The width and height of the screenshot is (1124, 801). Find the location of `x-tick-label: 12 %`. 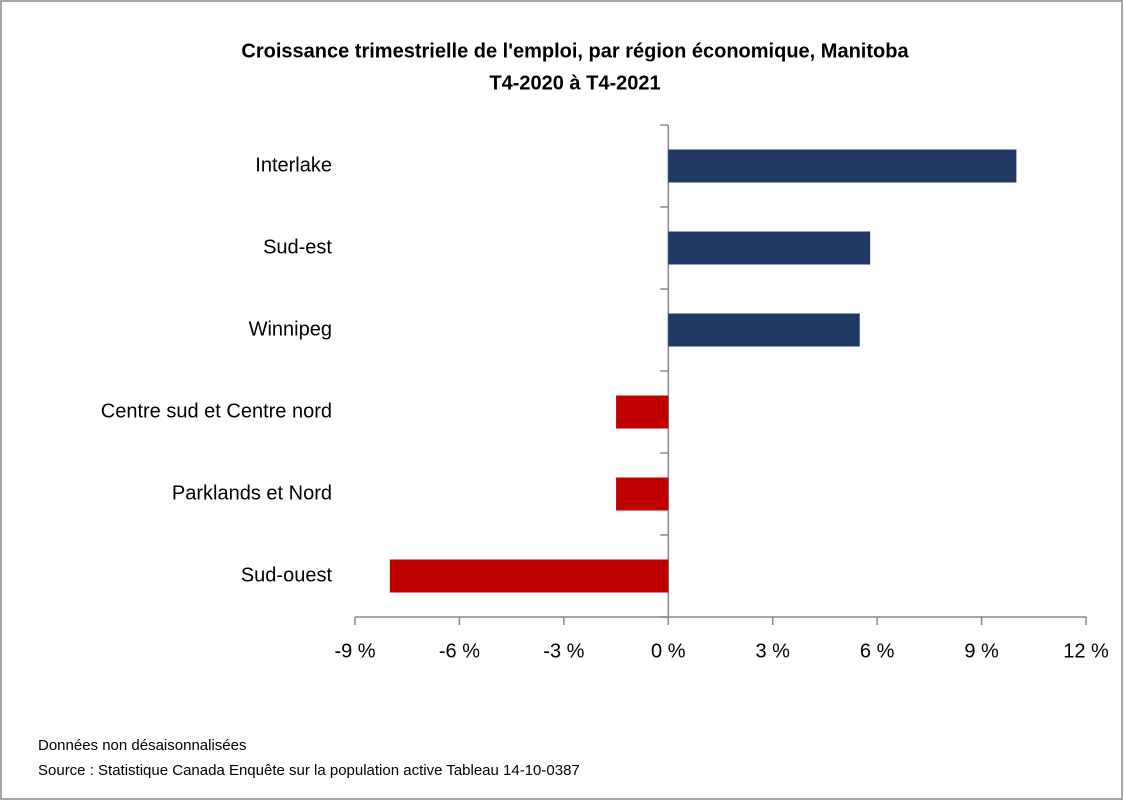

x-tick-label: 12 % is located at coordinates (1086, 651).